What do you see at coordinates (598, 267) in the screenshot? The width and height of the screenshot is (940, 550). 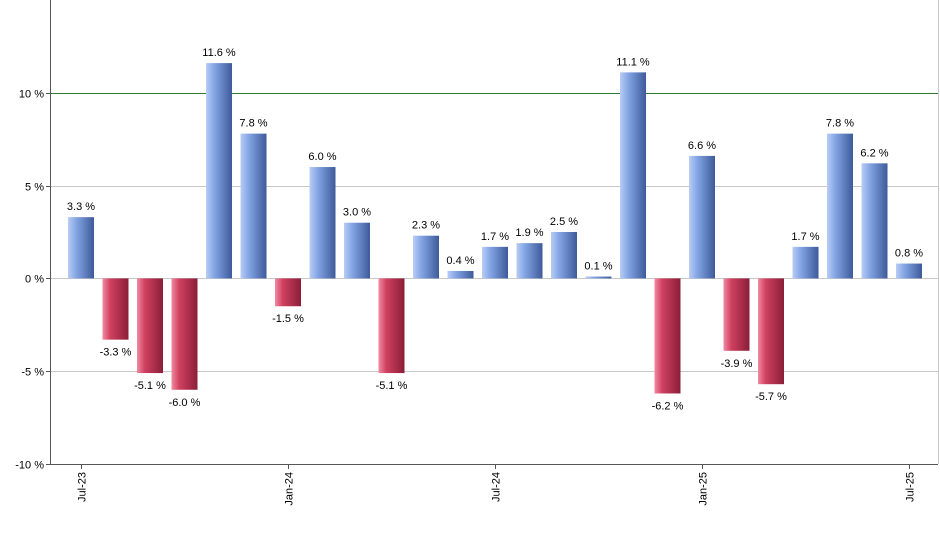 I see `bar-value-label: 0.1 %` at bounding box center [598, 267].